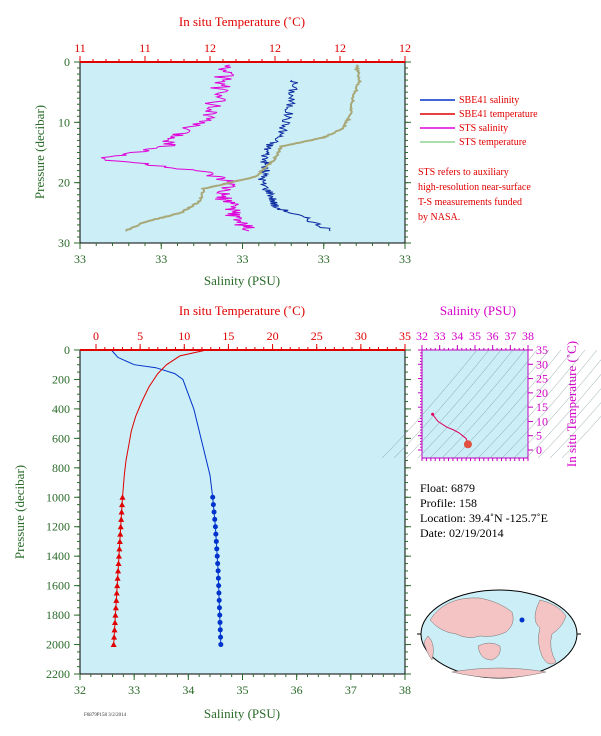 The width and height of the screenshot is (601, 736). Describe the element at coordinates (242, 713) in the screenshot. I see `bottom-salinity-axis-title: Salinity (PSU)` at that location.